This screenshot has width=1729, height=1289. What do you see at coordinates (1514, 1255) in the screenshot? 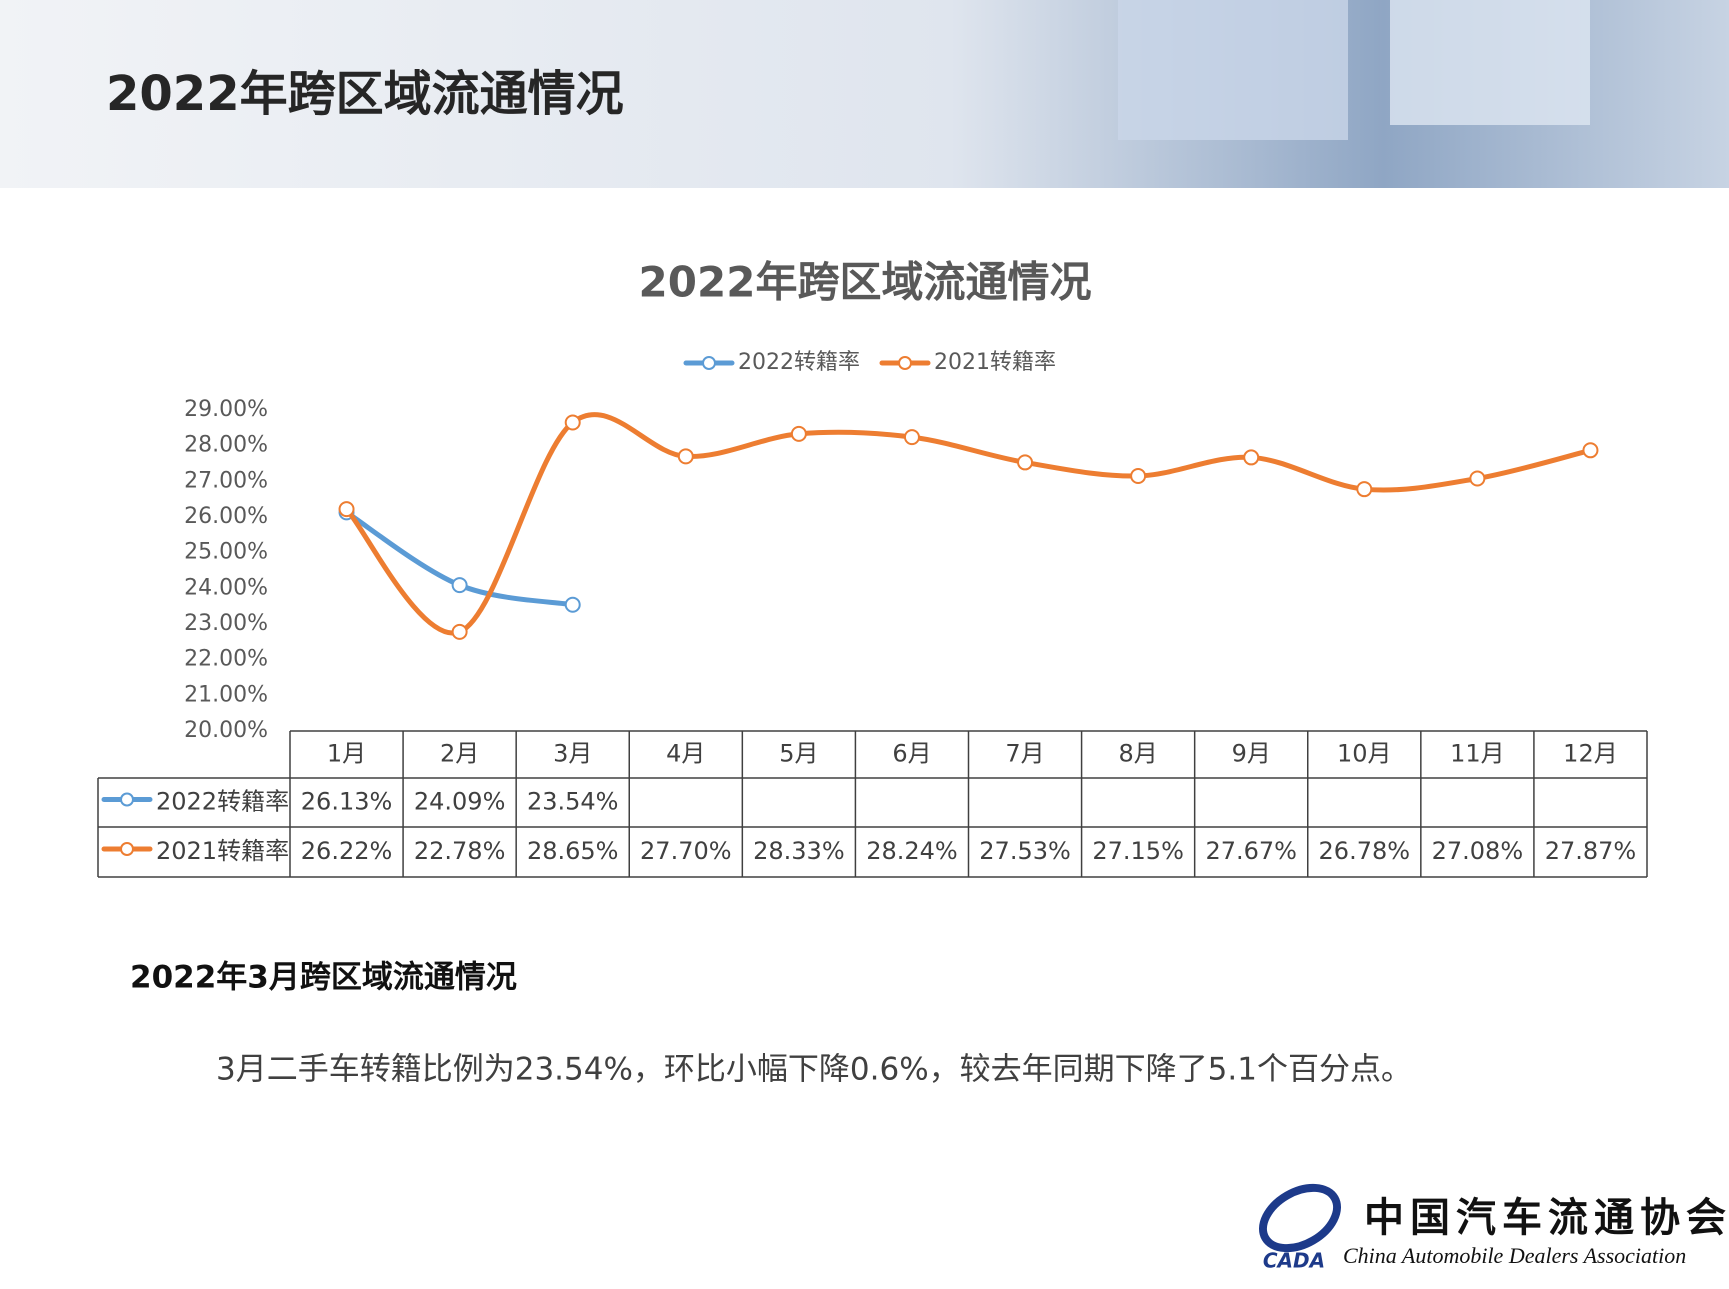
I see `logo-english: China Automobile Dealers Association` at bounding box center [1514, 1255].